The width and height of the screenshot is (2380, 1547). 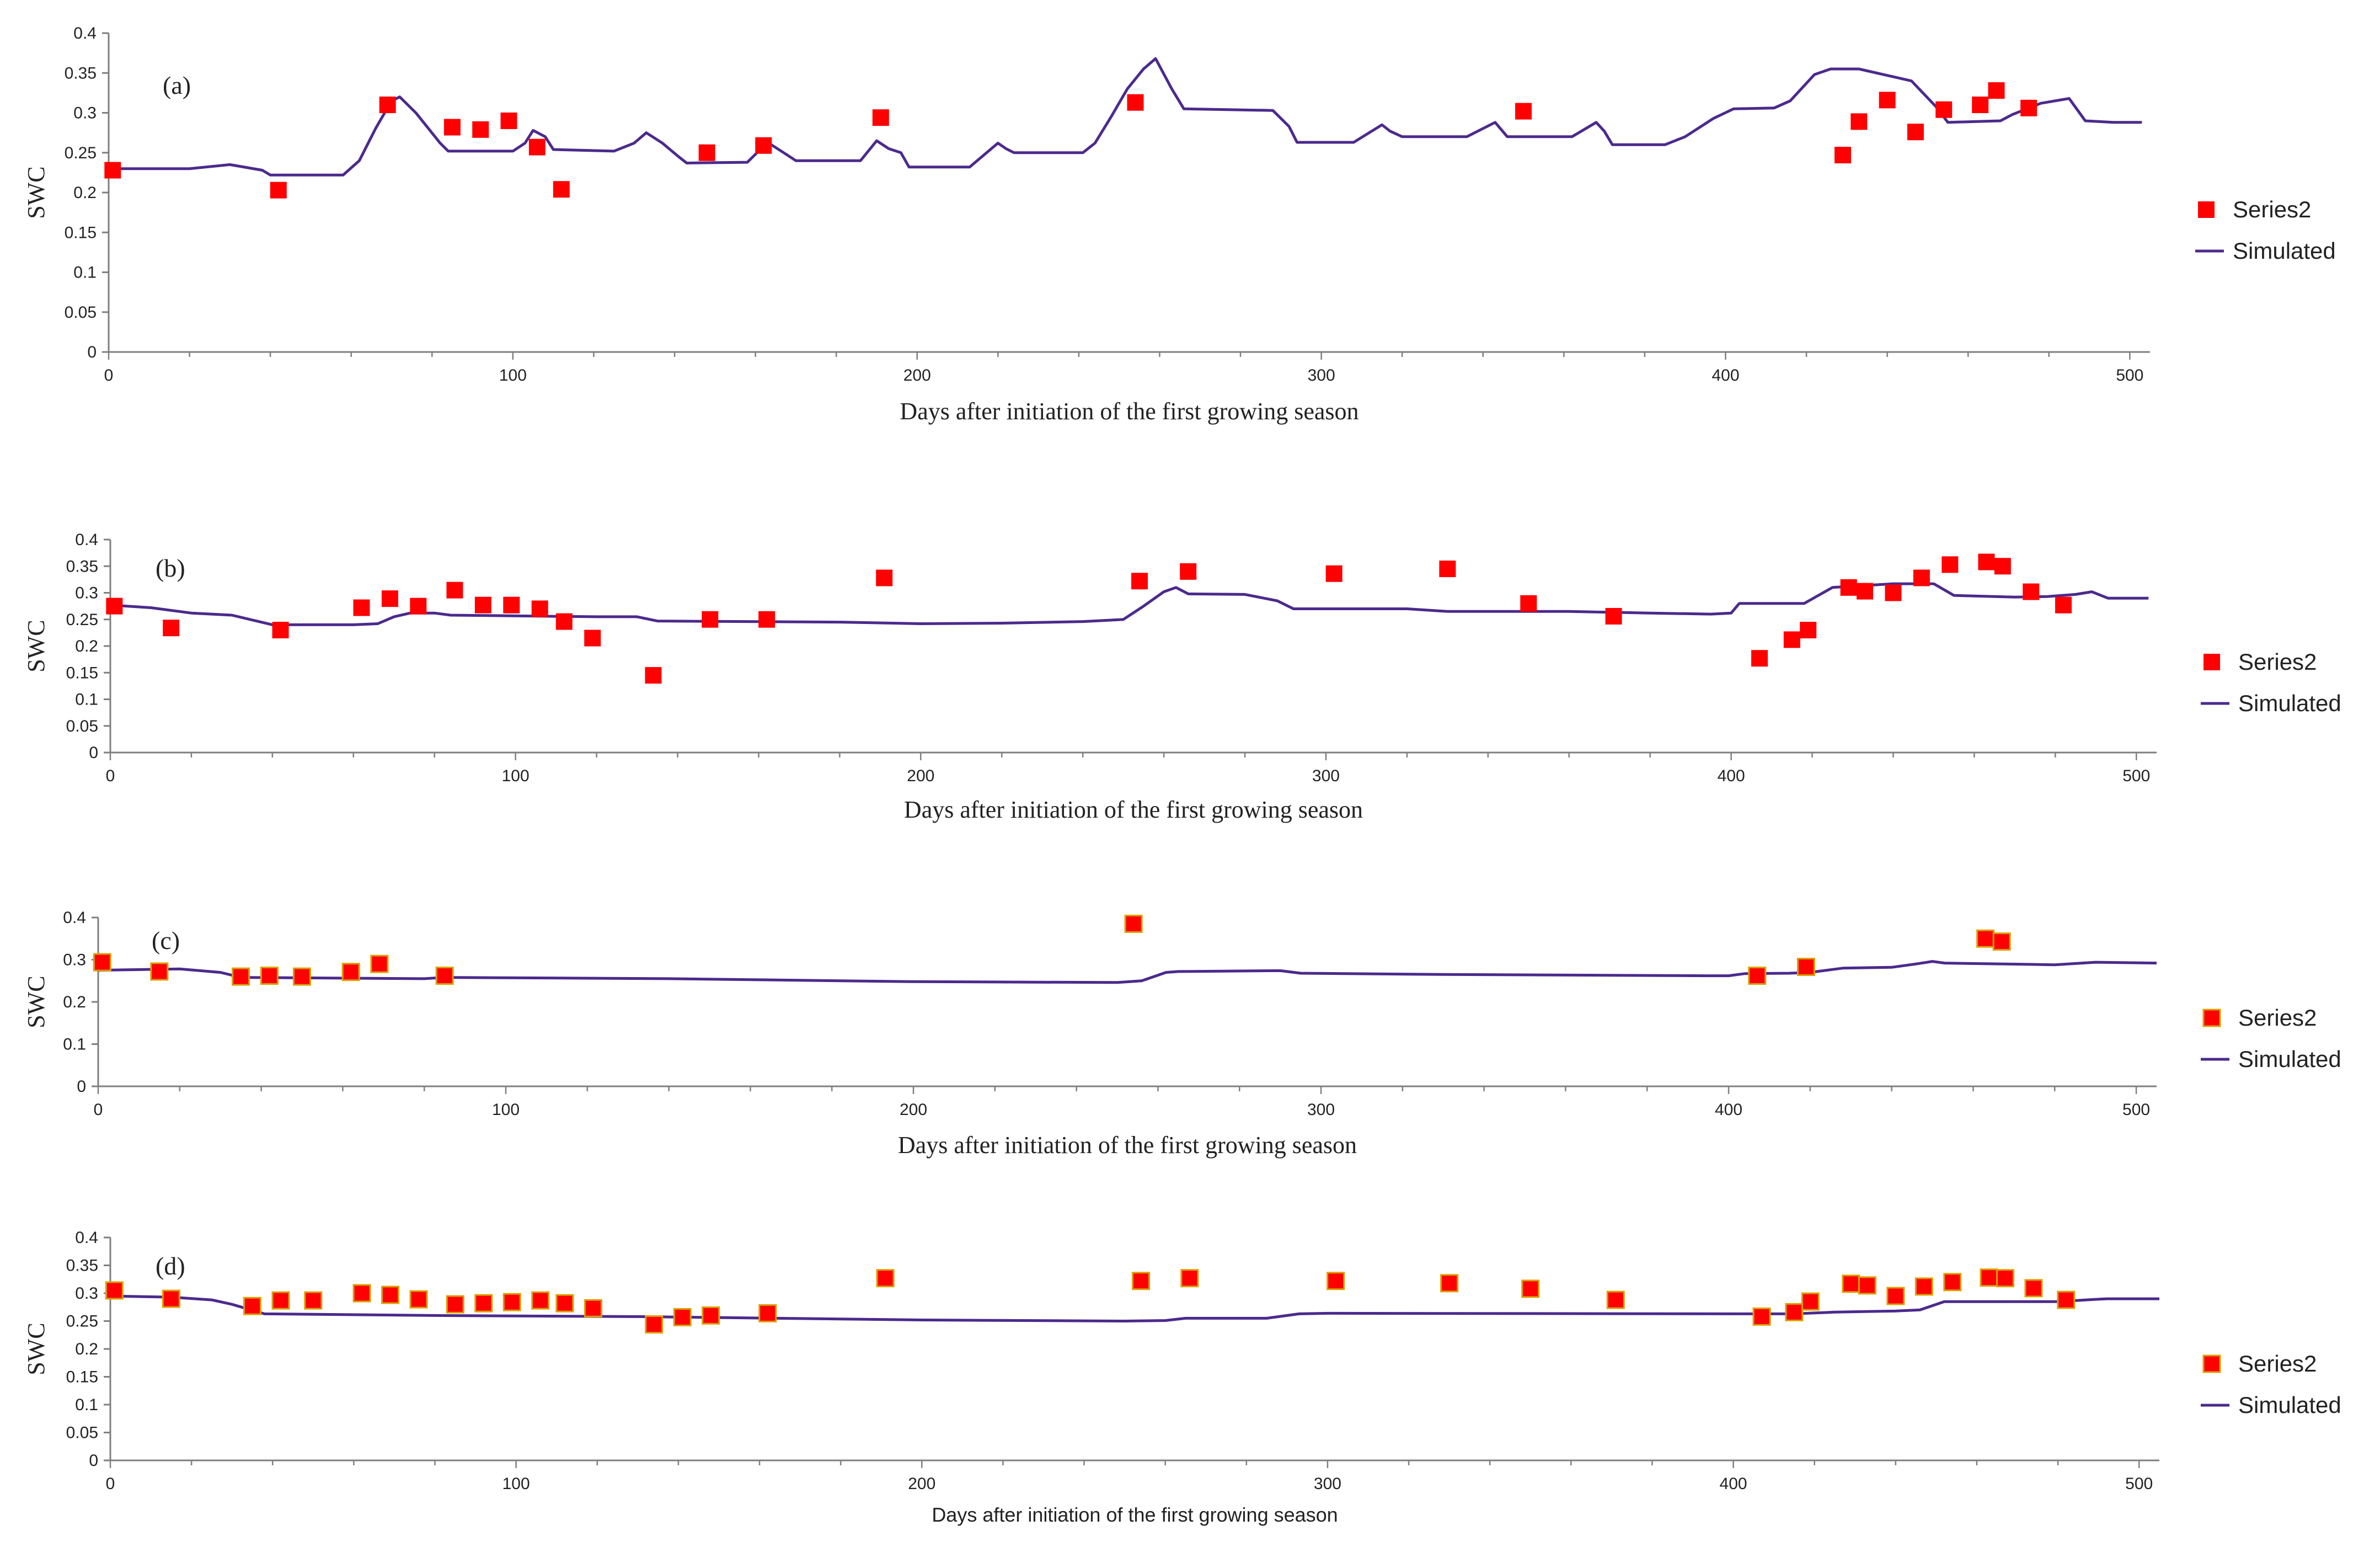 I want to click on panel-label: (c), so click(x=166, y=940).